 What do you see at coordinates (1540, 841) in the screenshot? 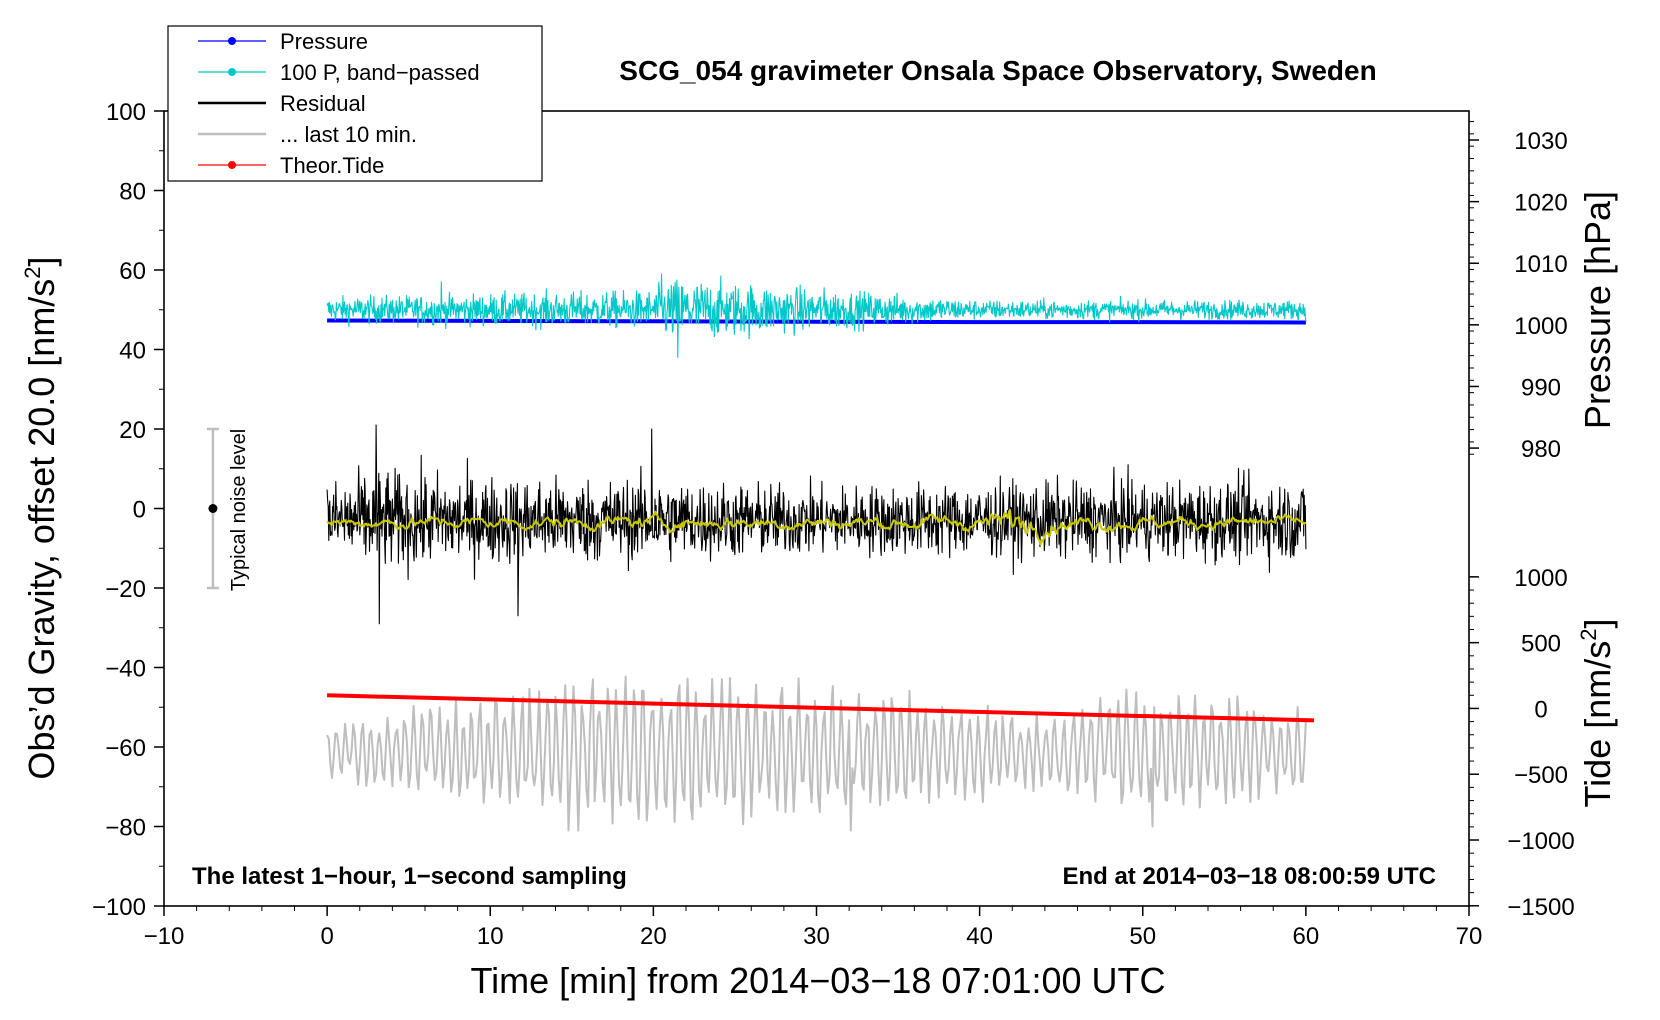
I see `tide-tick-label: −1000` at bounding box center [1540, 841].